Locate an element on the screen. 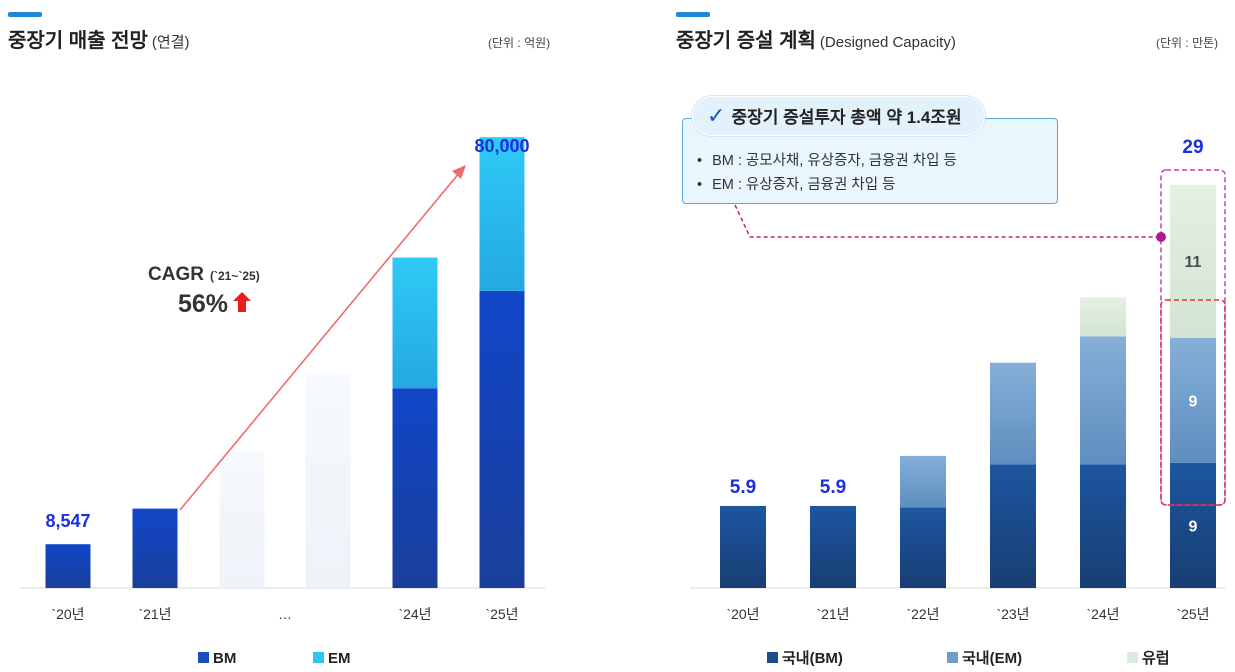 The width and height of the screenshot is (1235, 672). callout-item: EM : 유상증자, 금융권 차입 등 is located at coordinates (827, 185).